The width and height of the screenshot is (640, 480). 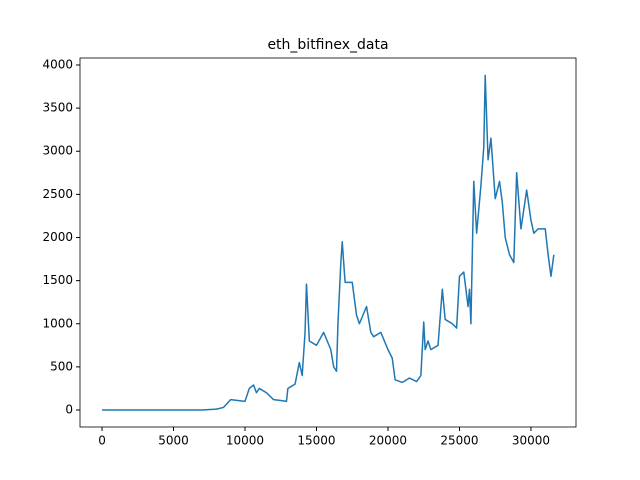 I want to click on y-tick-label: 3500, so click(x=57, y=108).